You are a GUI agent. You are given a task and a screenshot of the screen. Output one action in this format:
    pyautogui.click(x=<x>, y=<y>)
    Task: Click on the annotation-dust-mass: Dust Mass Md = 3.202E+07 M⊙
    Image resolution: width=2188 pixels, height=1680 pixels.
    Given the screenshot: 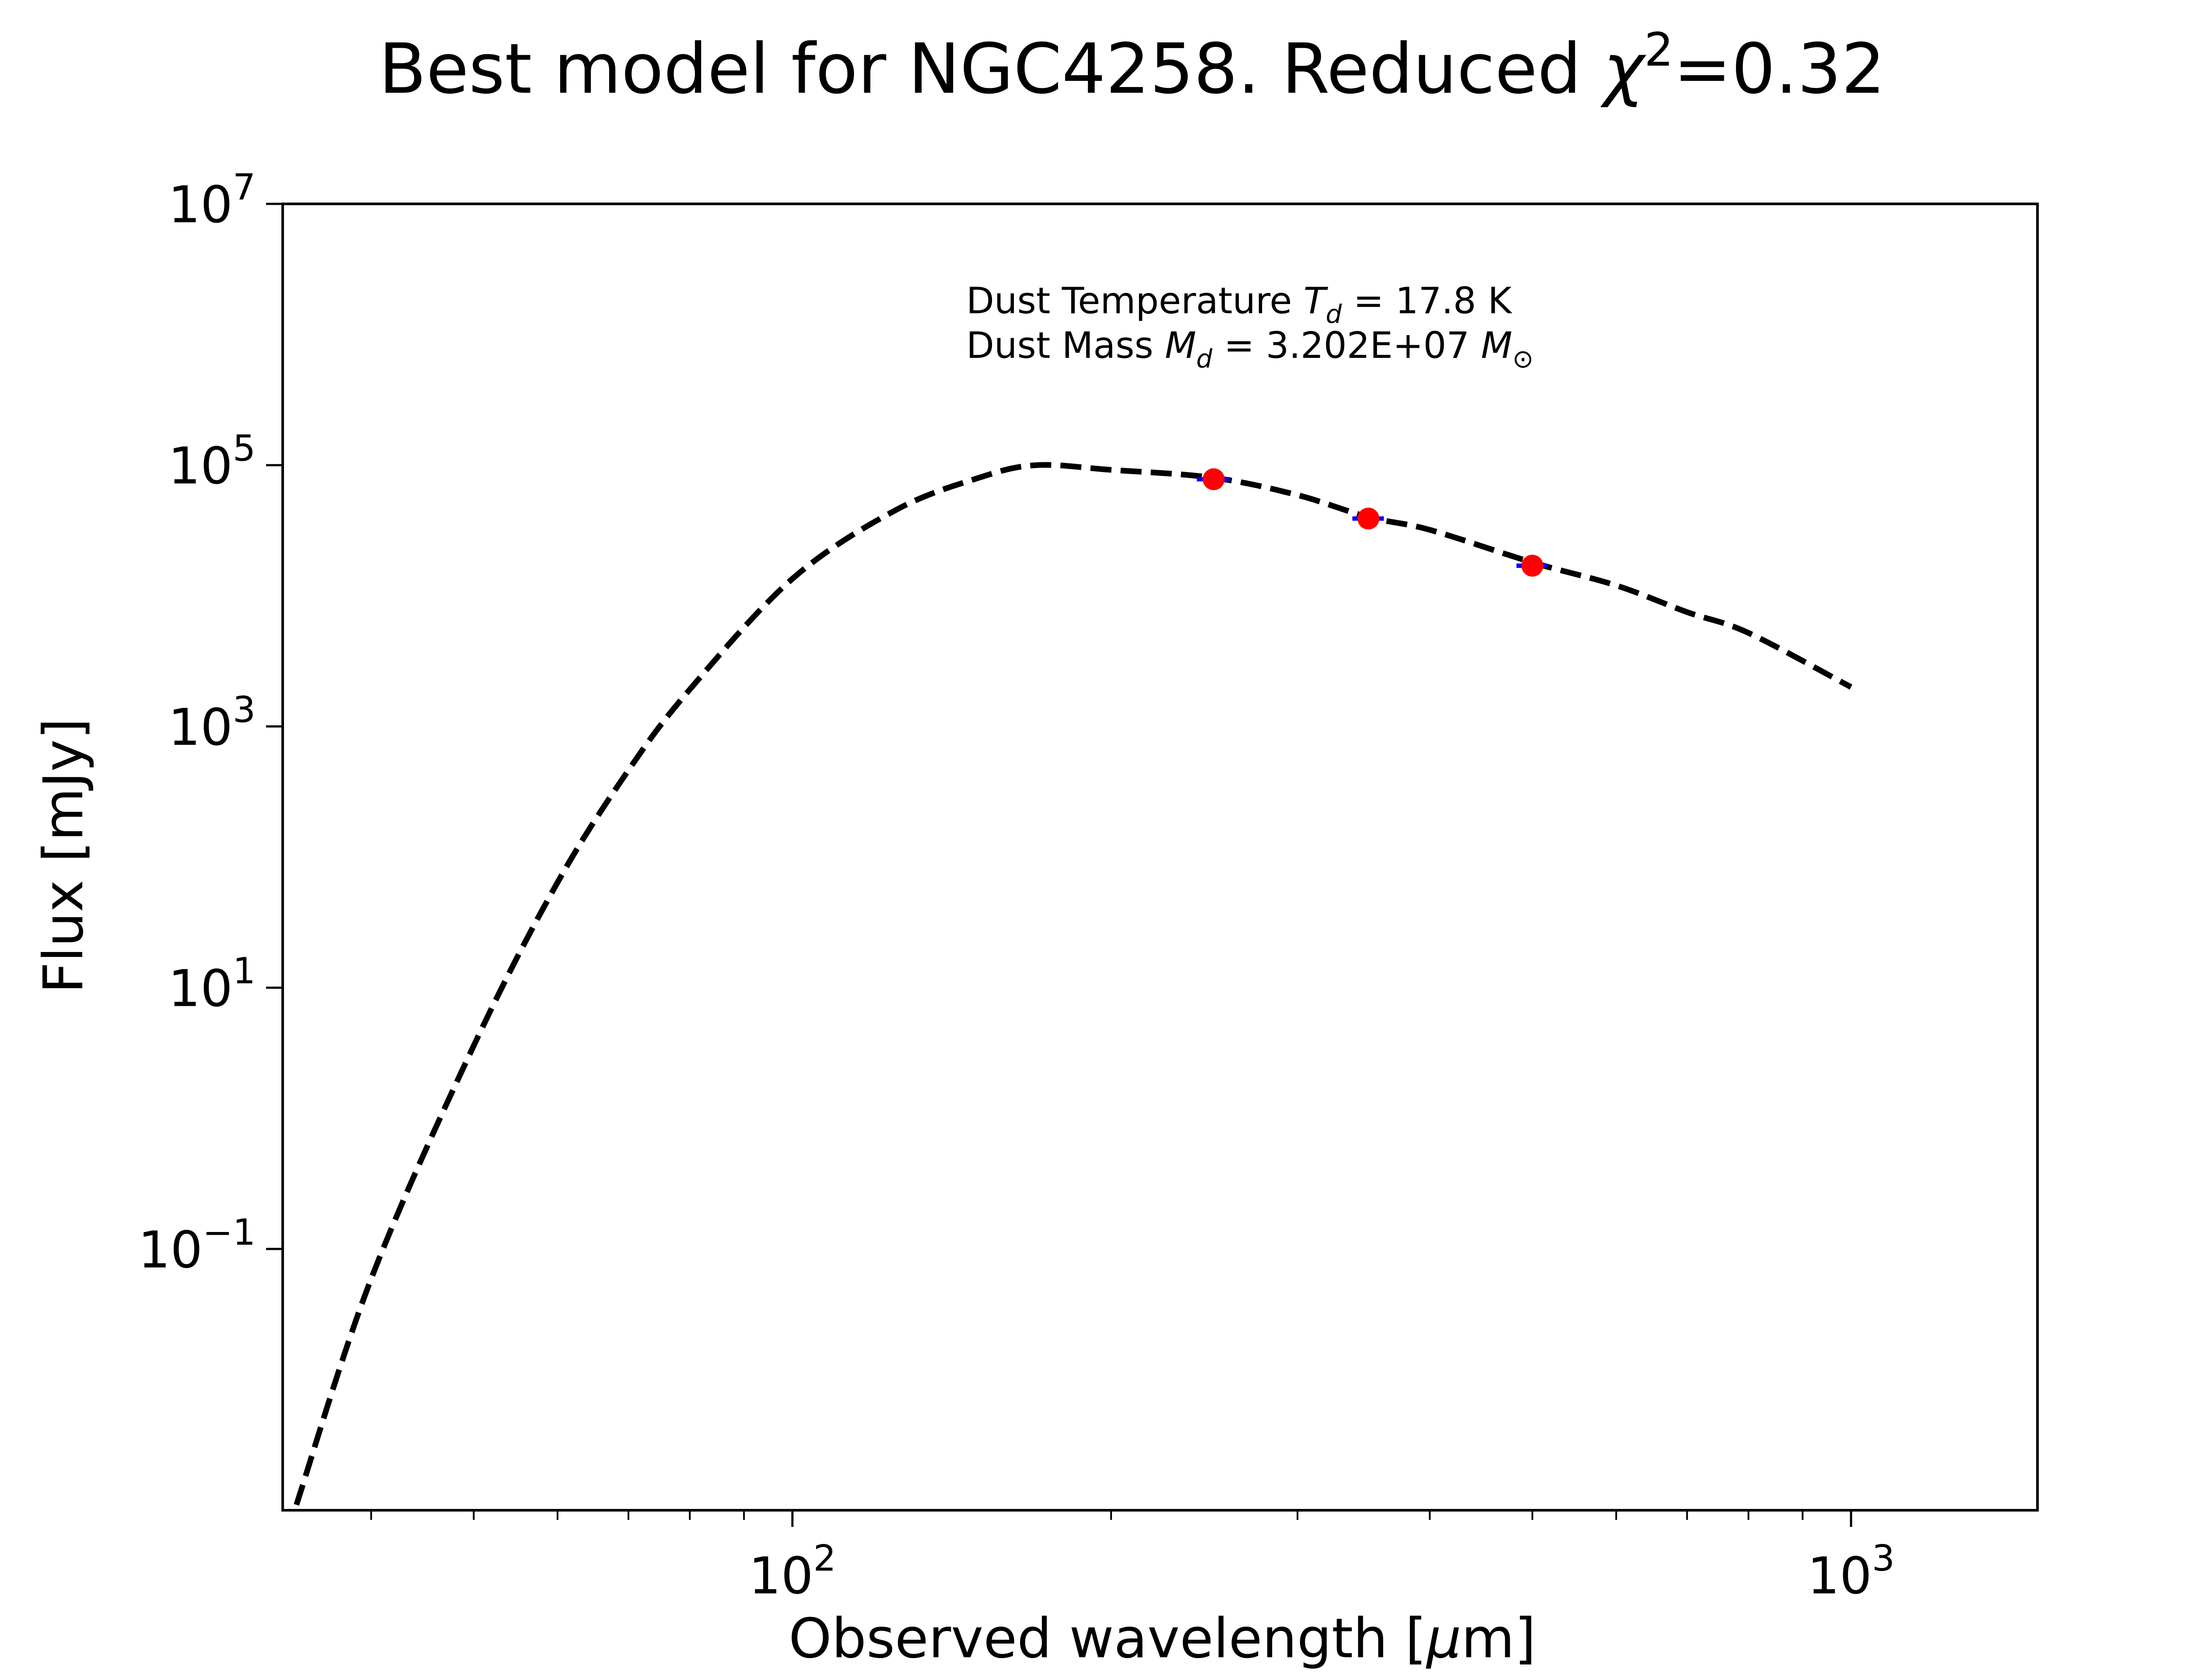 What is the action you would take?
    pyautogui.click(x=1250, y=349)
    